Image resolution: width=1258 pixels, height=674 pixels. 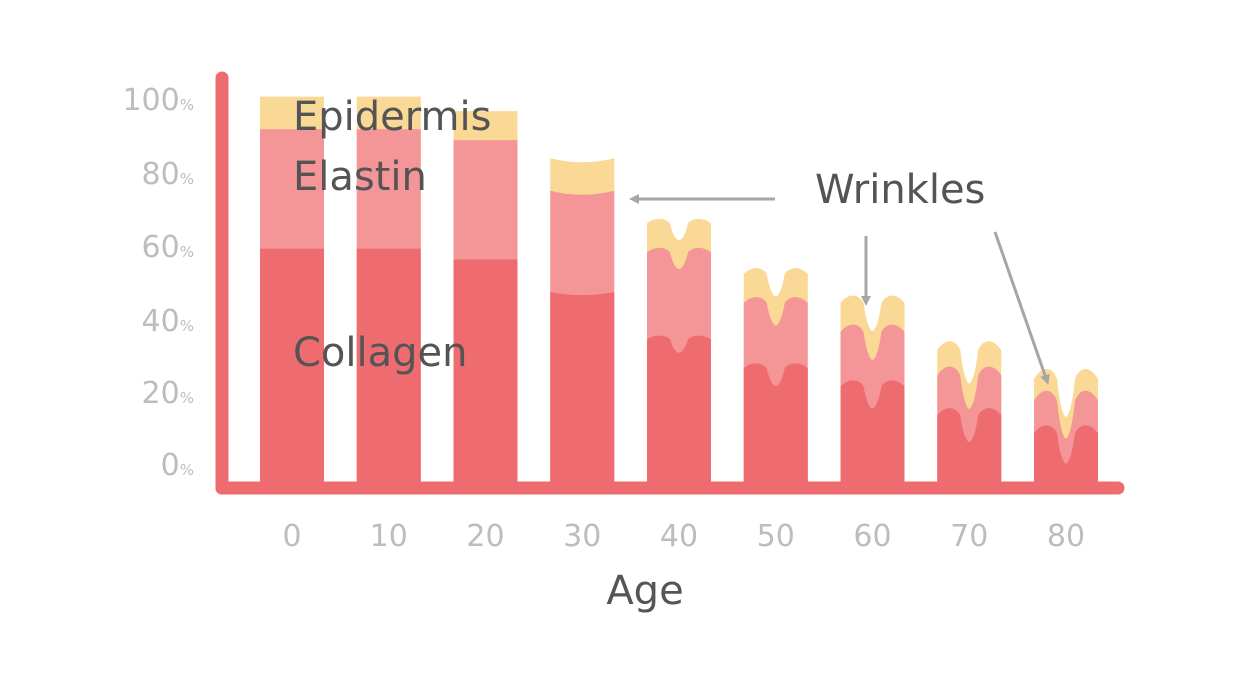 What do you see at coordinates (168, 393) in the screenshot?
I see `y-tick-label: 20%` at bounding box center [168, 393].